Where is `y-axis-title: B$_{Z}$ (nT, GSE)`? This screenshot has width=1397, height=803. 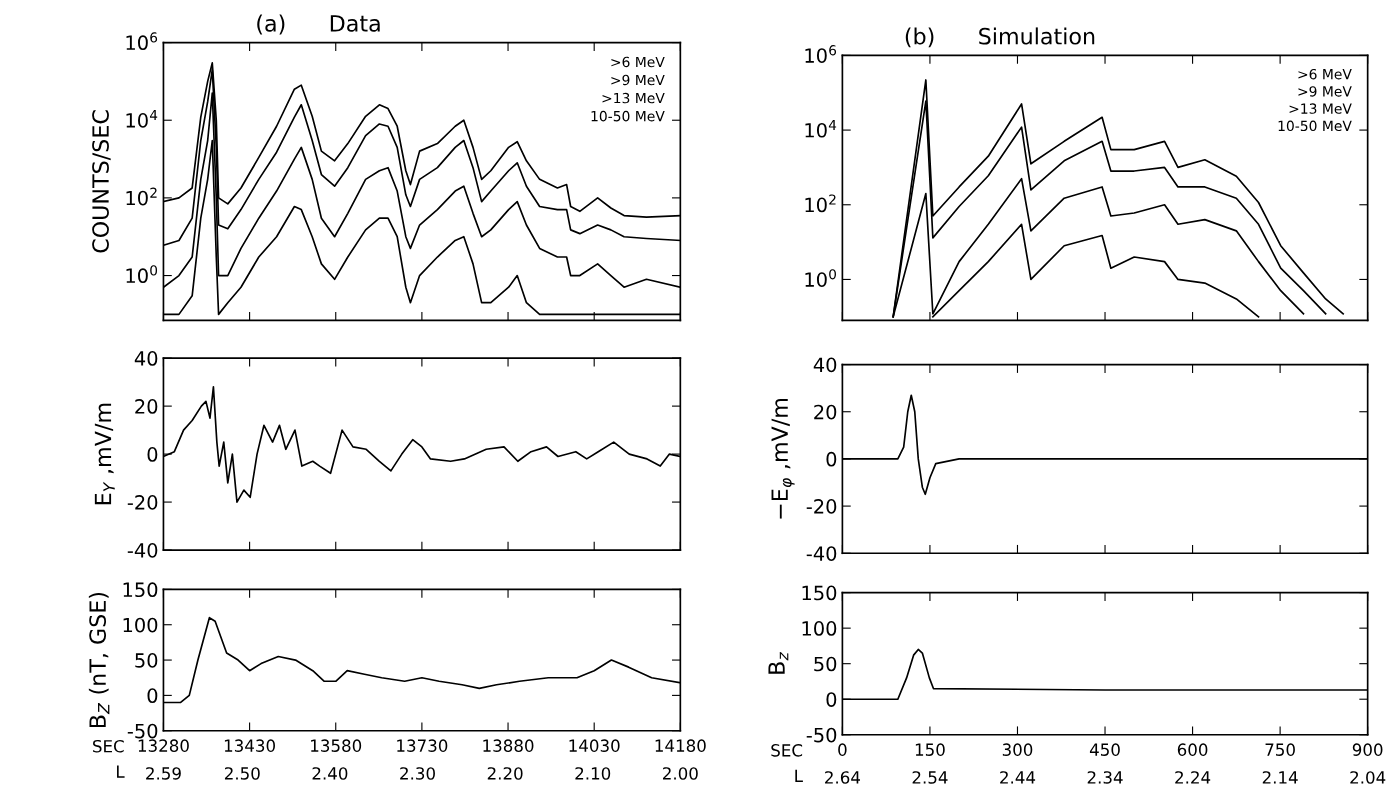
y-axis-title: B$_{Z}$ (nT, GSE) is located at coordinates (99, 660).